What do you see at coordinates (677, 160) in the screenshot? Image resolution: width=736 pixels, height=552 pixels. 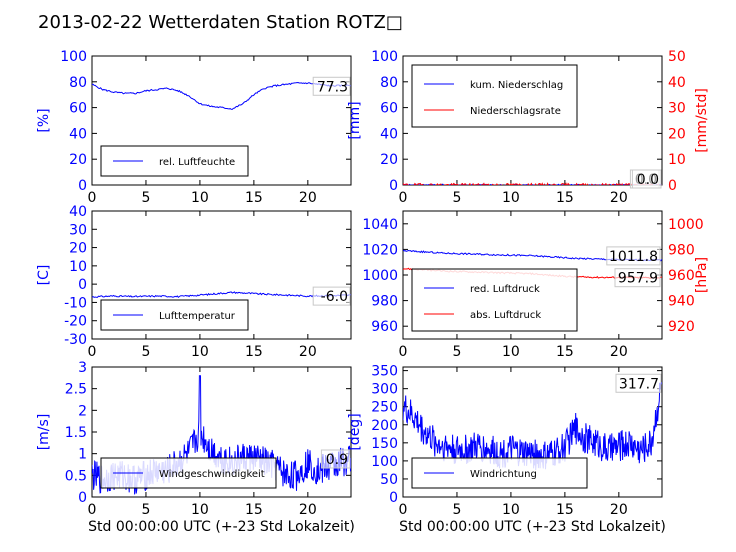 I see `y-right-tick-label: 10` at bounding box center [677, 160].